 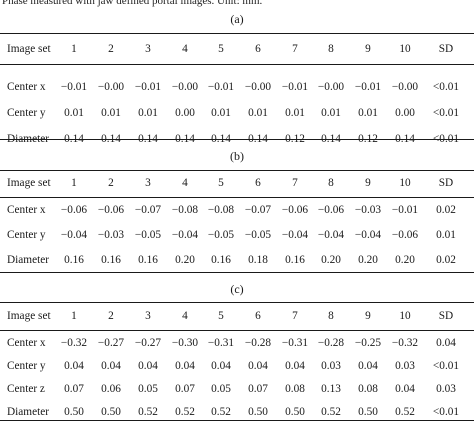 What do you see at coordinates (221, 49) in the screenshot?
I see `header-cell: 5` at bounding box center [221, 49].